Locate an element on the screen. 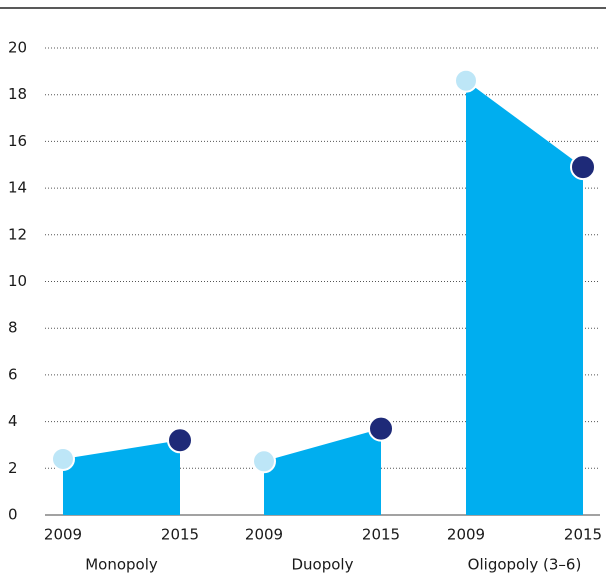 The height and width of the screenshot is (579, 606). y-tick-label: 16 is located at coordinates (17, 141).